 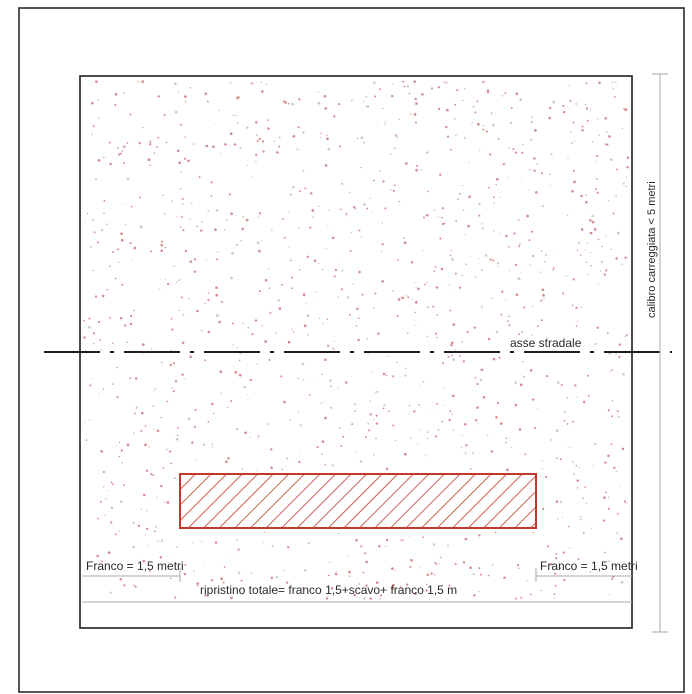 I want to click on carriageway-width-label: calibro carreggiata < 5 metri, so click(x=652, y=249).